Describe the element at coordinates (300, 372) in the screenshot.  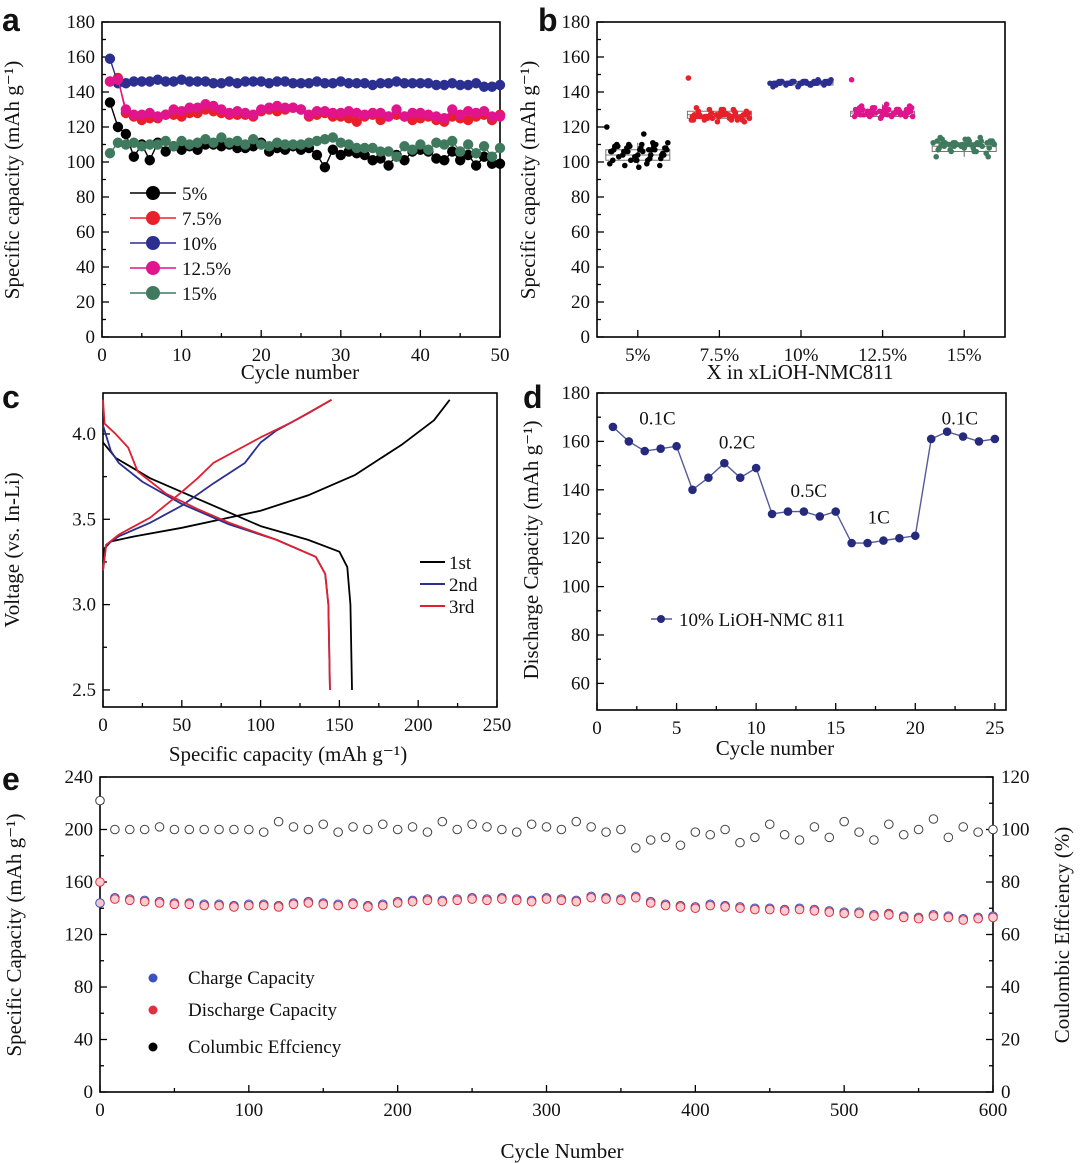
I see `x-axis-label: Cycle number` at that location.